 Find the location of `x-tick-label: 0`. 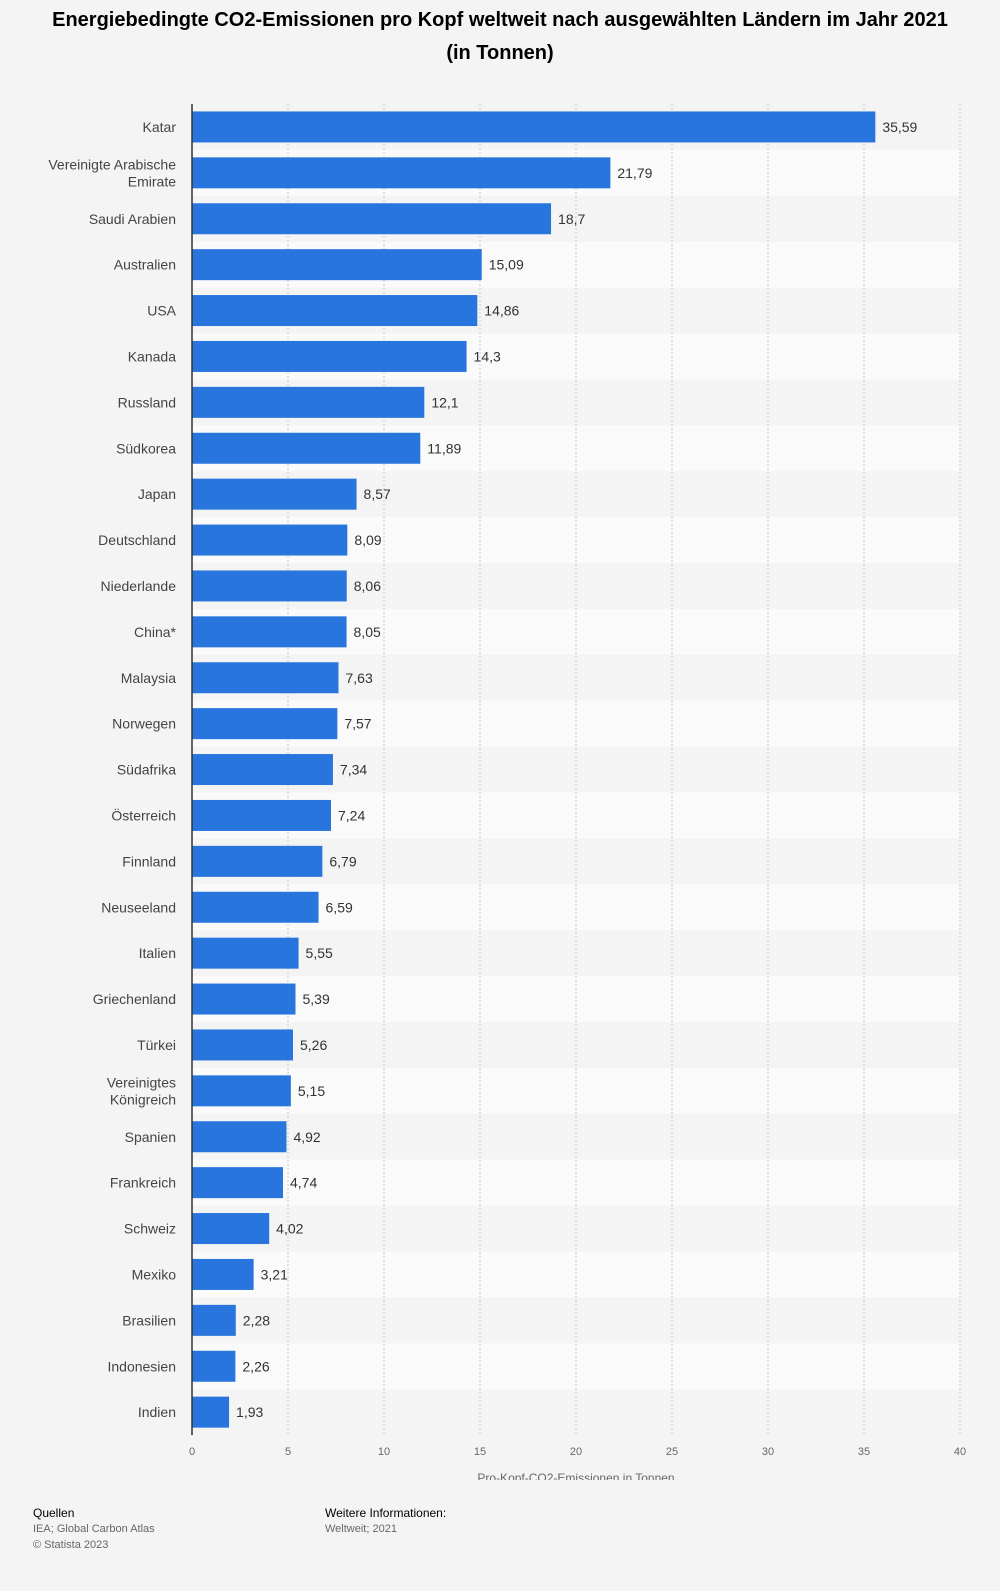

x-tick-label: 0 is located at coordinates (192, 1452).